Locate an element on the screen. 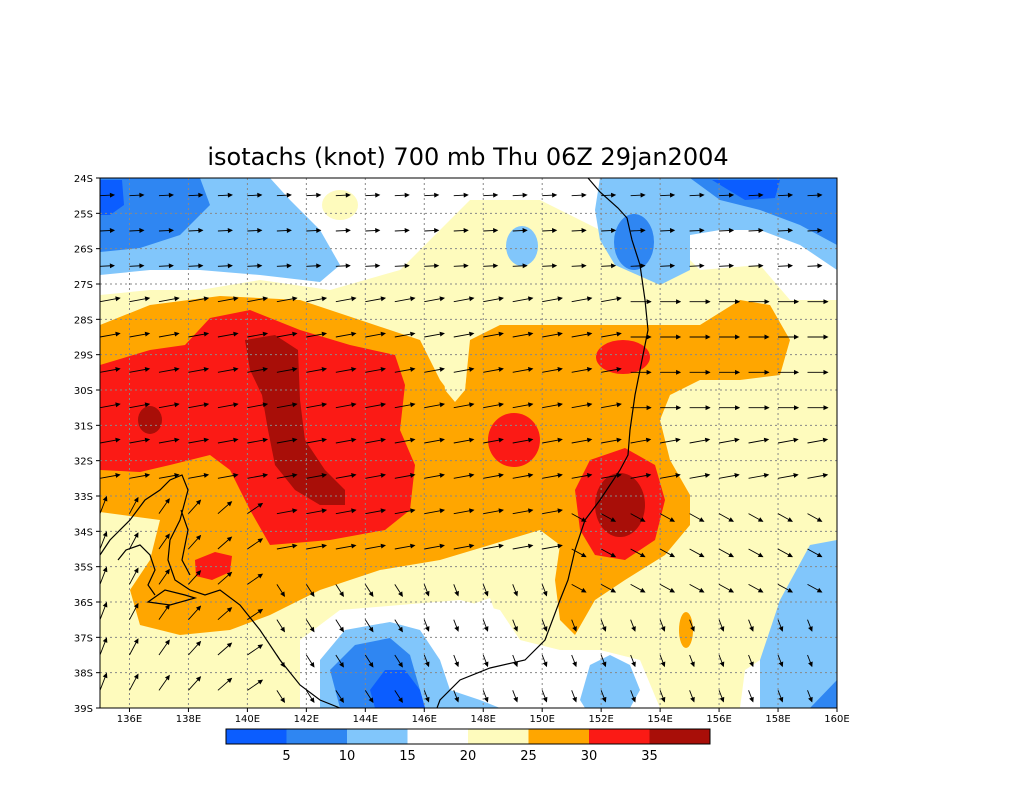  lon-tick-label: 140E is located at coordinates (247, 719).